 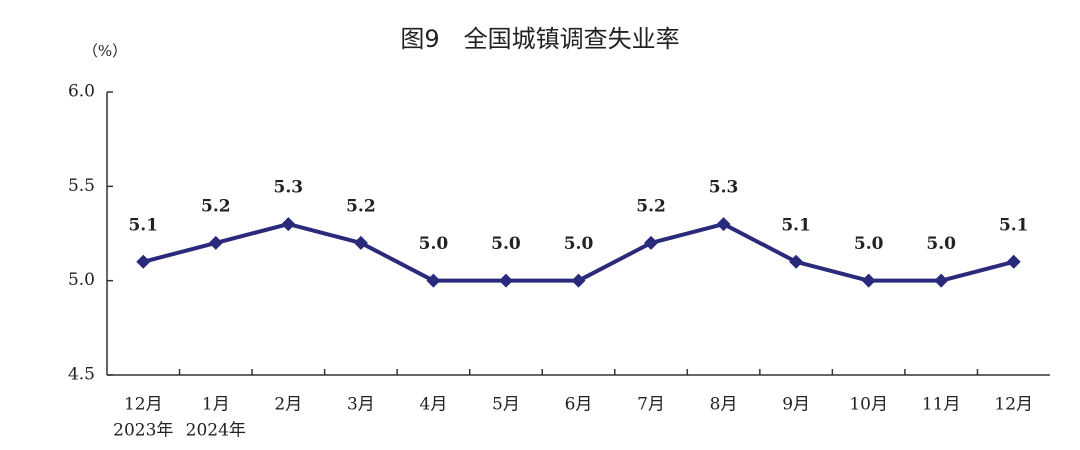 What do you see at coordinates (579, 405) in the screenshot?
I see `x-tick-label: 6月` at bounding box center [579, 405].